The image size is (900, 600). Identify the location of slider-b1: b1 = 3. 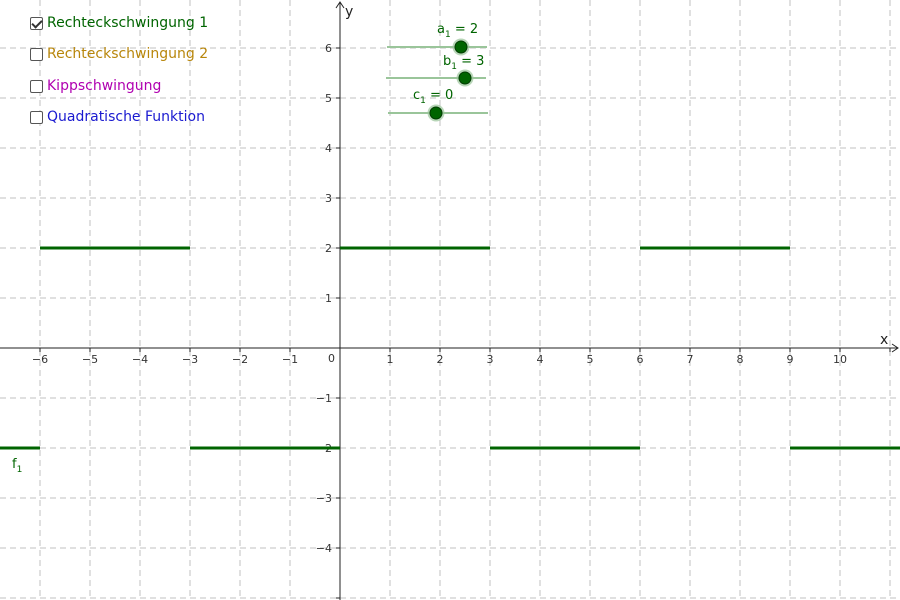
(436, 70).